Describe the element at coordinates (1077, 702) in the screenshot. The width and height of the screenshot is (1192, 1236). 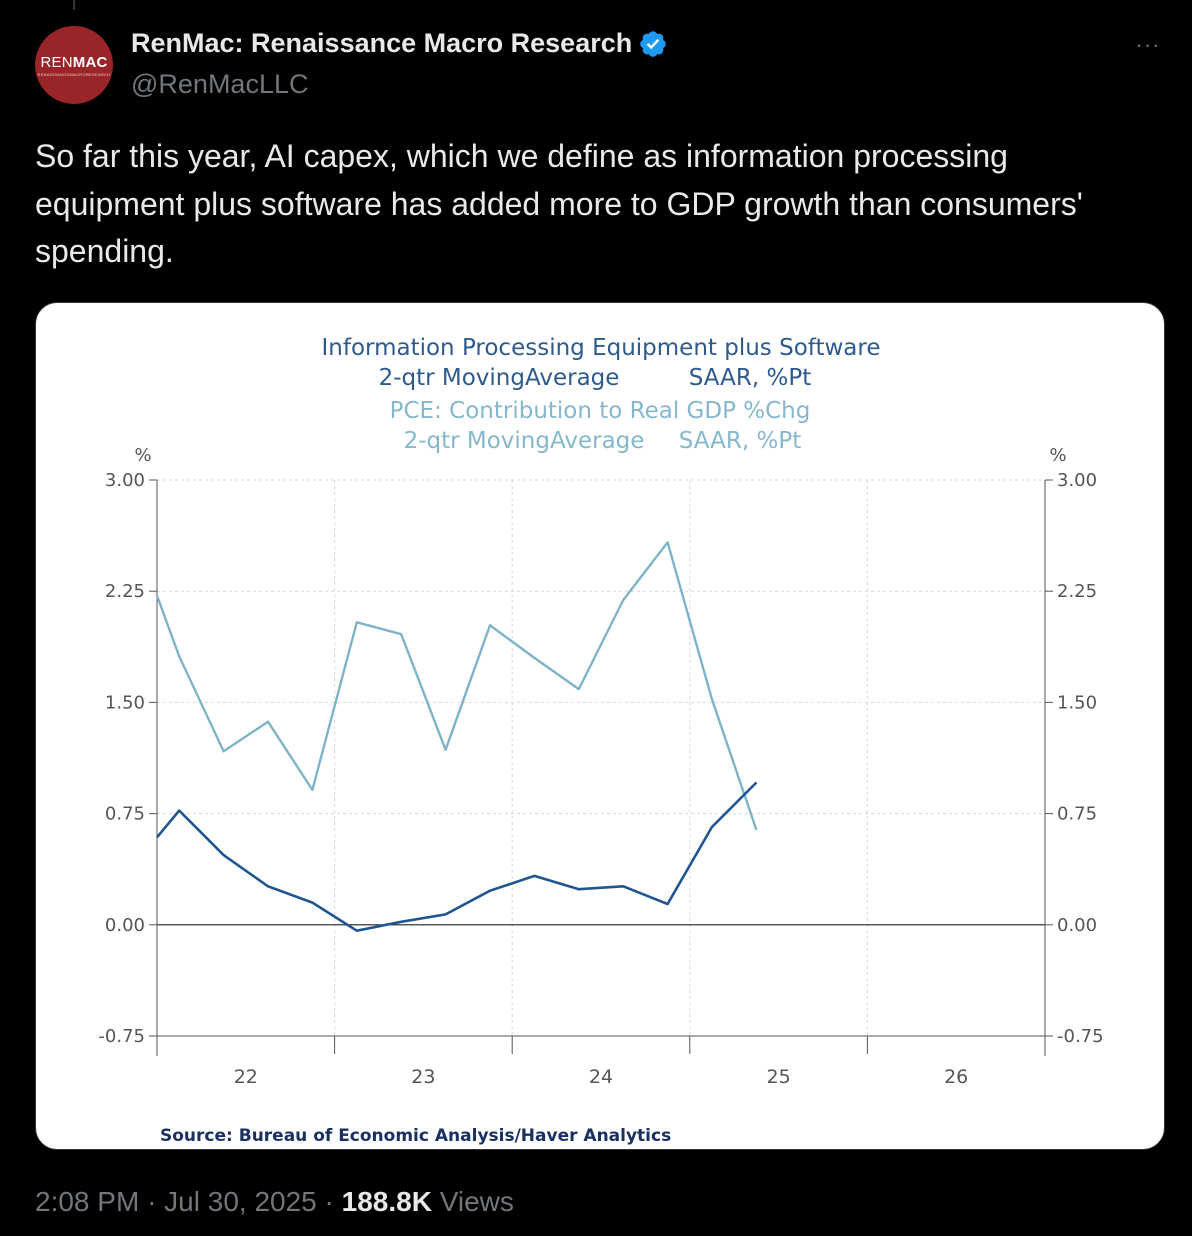
I see `y-tick-label-right: 1.50` at that location.